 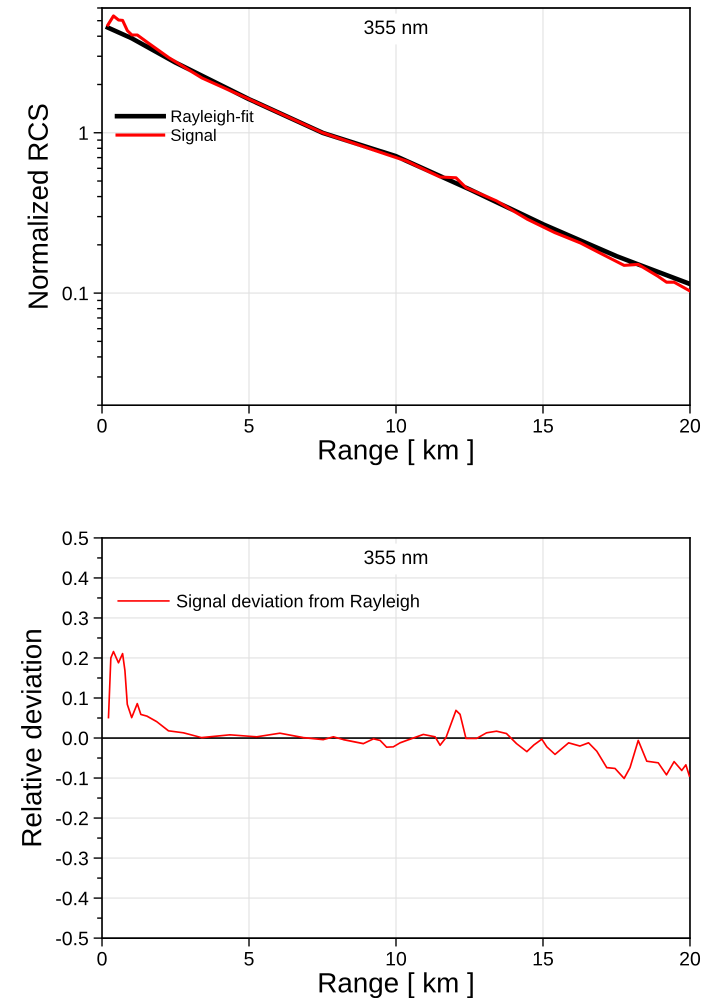 I want to click on y-axis-title: Relative deviation, so click(x=31, y=738).